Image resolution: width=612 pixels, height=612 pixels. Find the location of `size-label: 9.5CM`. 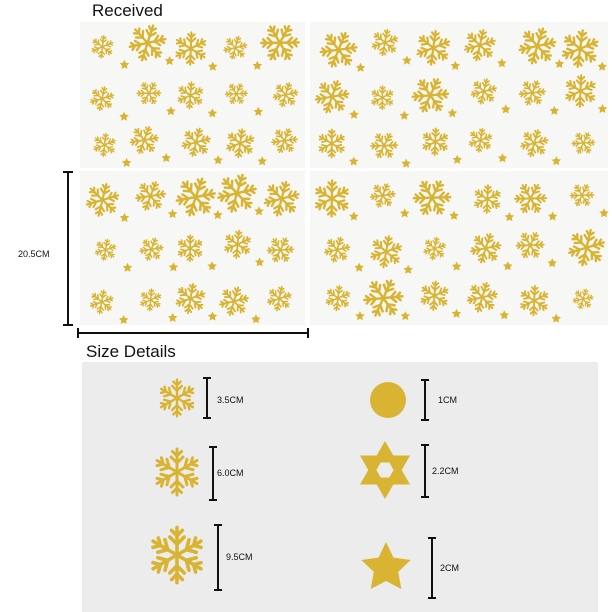

size-label: 9.5CM is located at coordinates (239, 557).